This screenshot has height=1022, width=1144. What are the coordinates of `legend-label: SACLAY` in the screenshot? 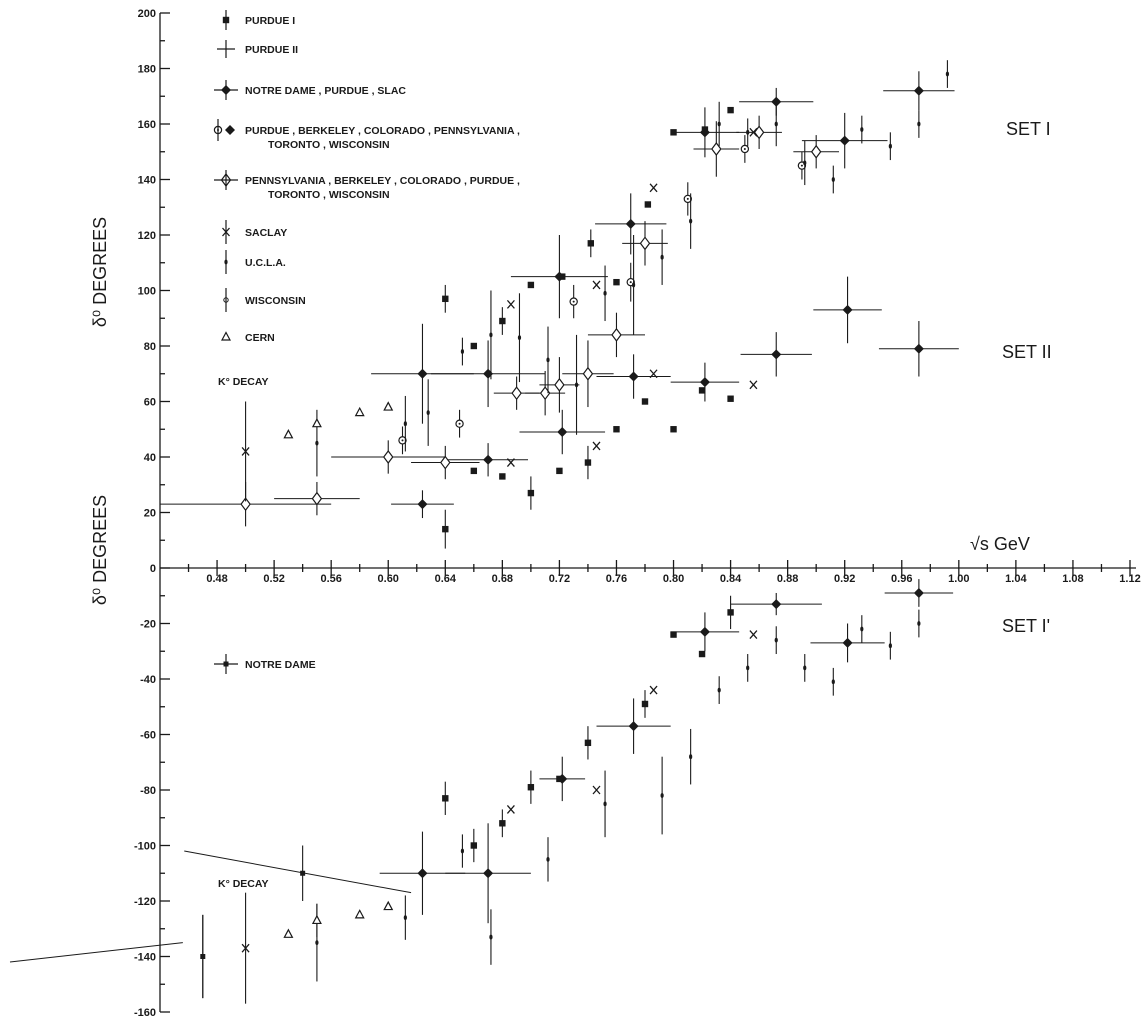 It's located at (266, 233).